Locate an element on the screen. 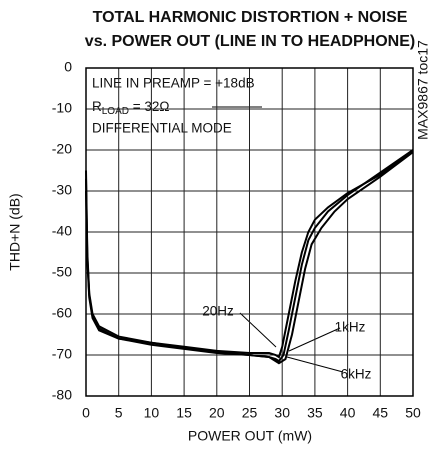 The image size is (434, 457). y-tick-label: -50 is located at coordinates (62, 272).